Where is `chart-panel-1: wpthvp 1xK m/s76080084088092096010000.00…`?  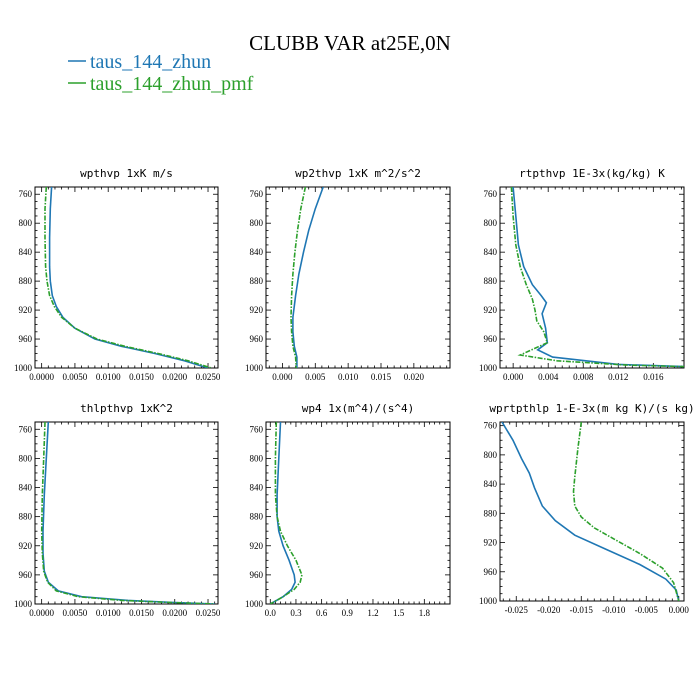
chart-panel-1: wpthvp 1xK m/s76080084088092096010000.00… is located at coordinates (117, 274).